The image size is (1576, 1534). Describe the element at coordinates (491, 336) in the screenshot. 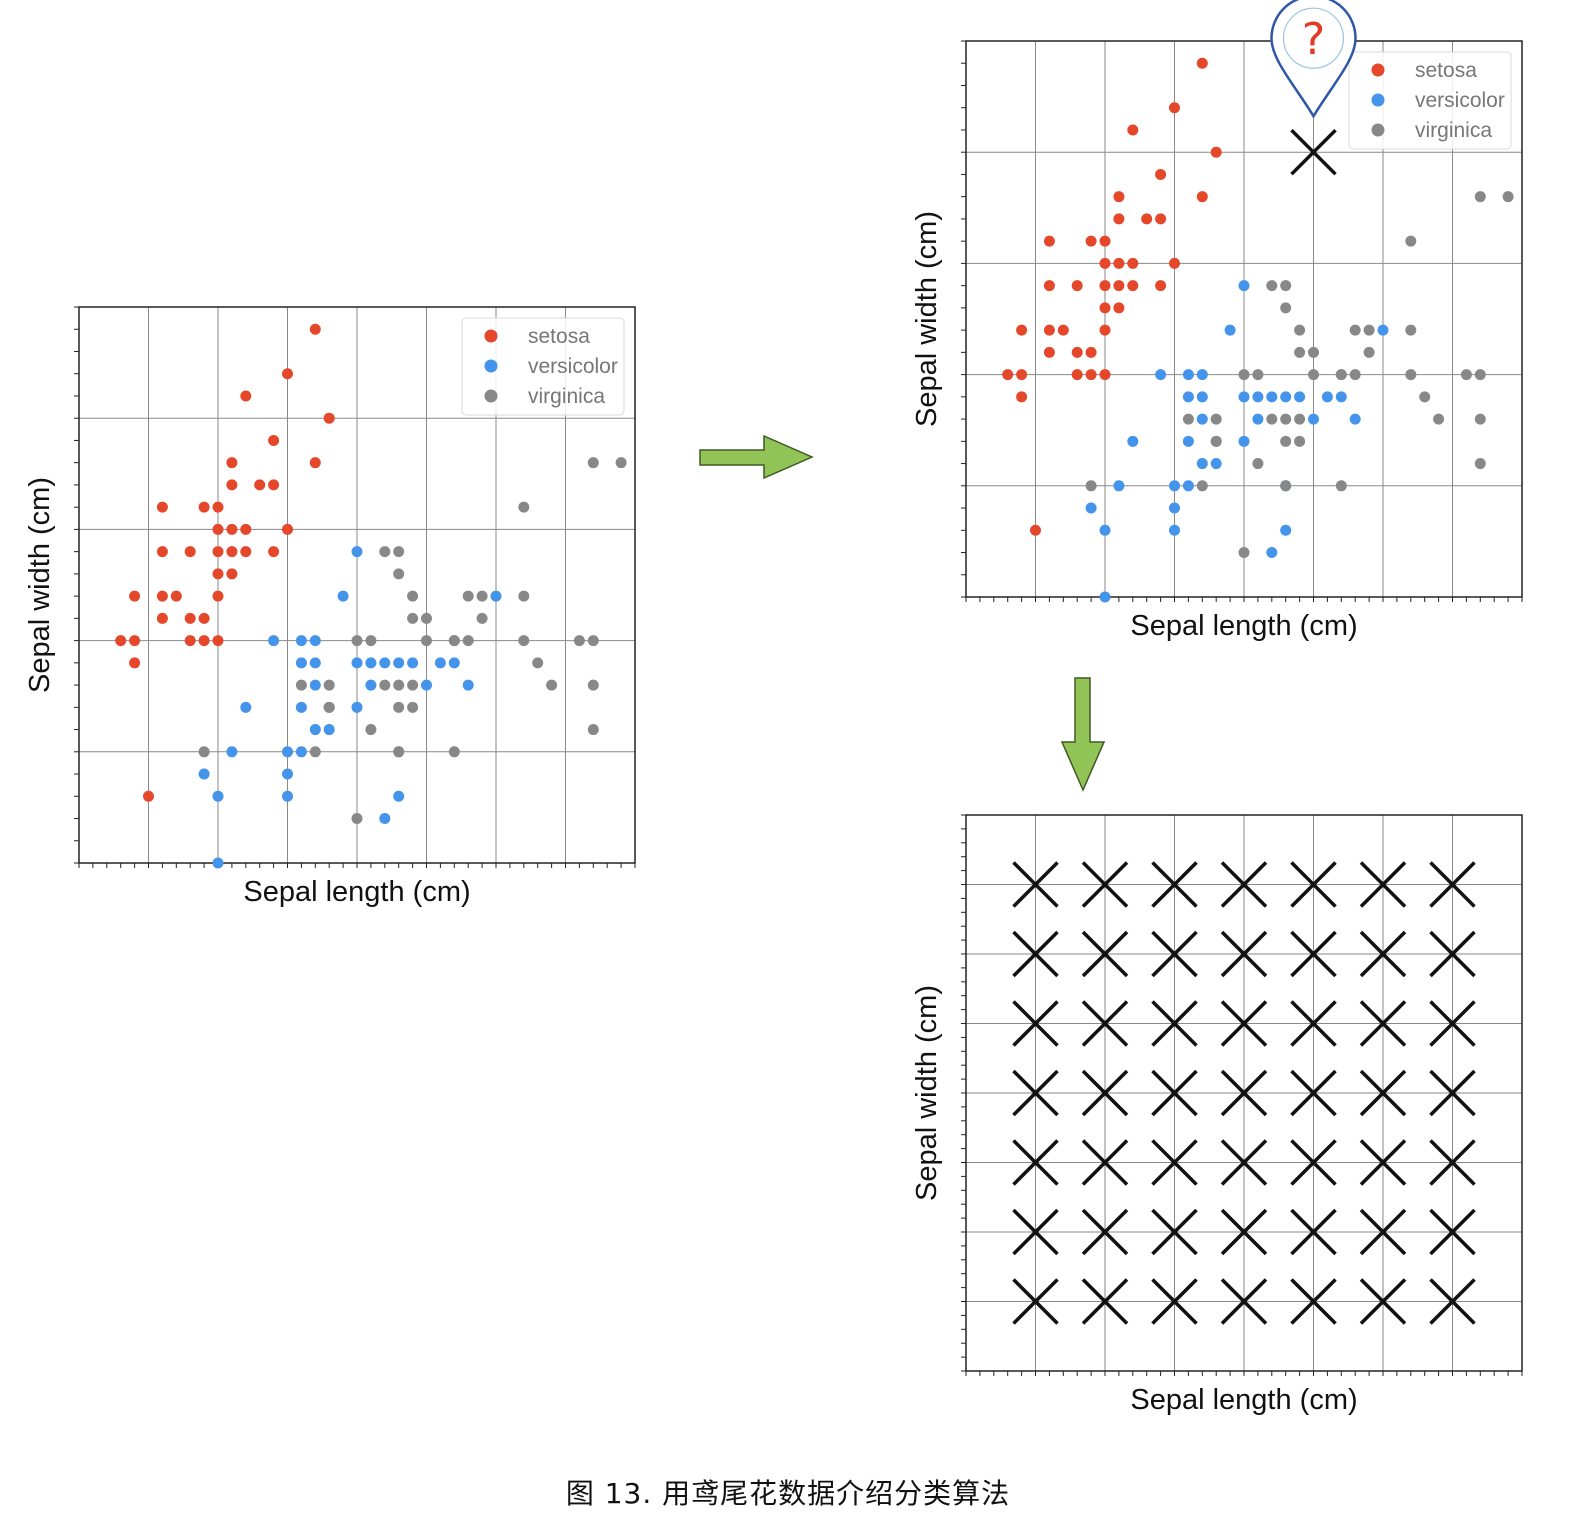

I see `dataset-legend-marker-setosa` at that location.